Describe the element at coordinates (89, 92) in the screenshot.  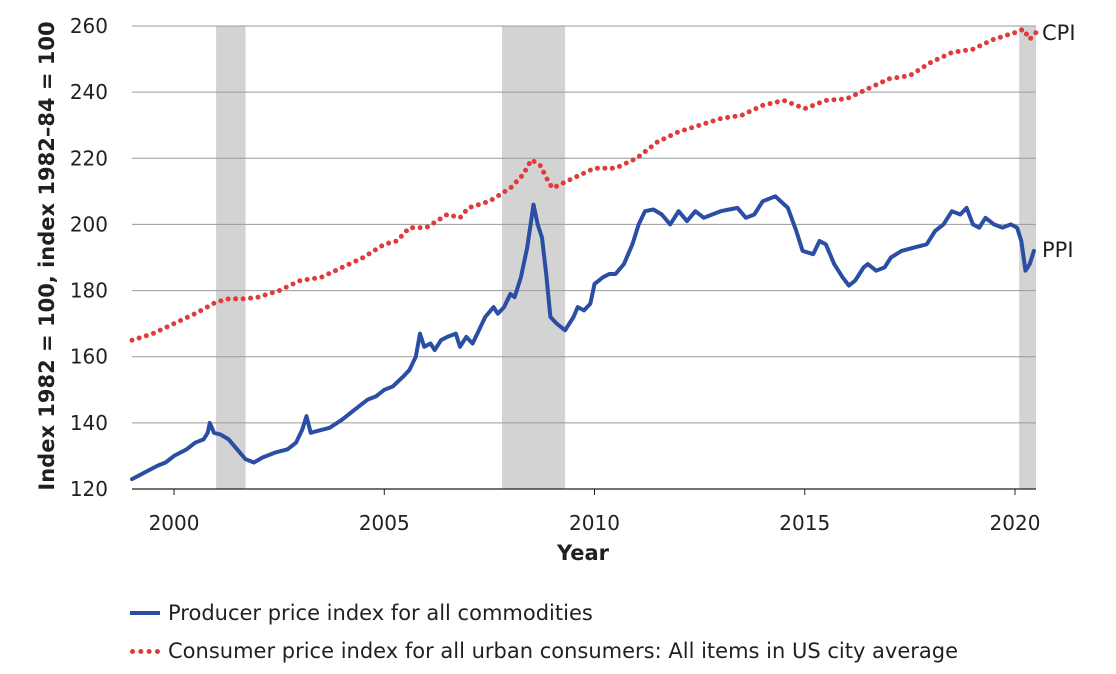
I see `y-tick-label: 240` at that location.